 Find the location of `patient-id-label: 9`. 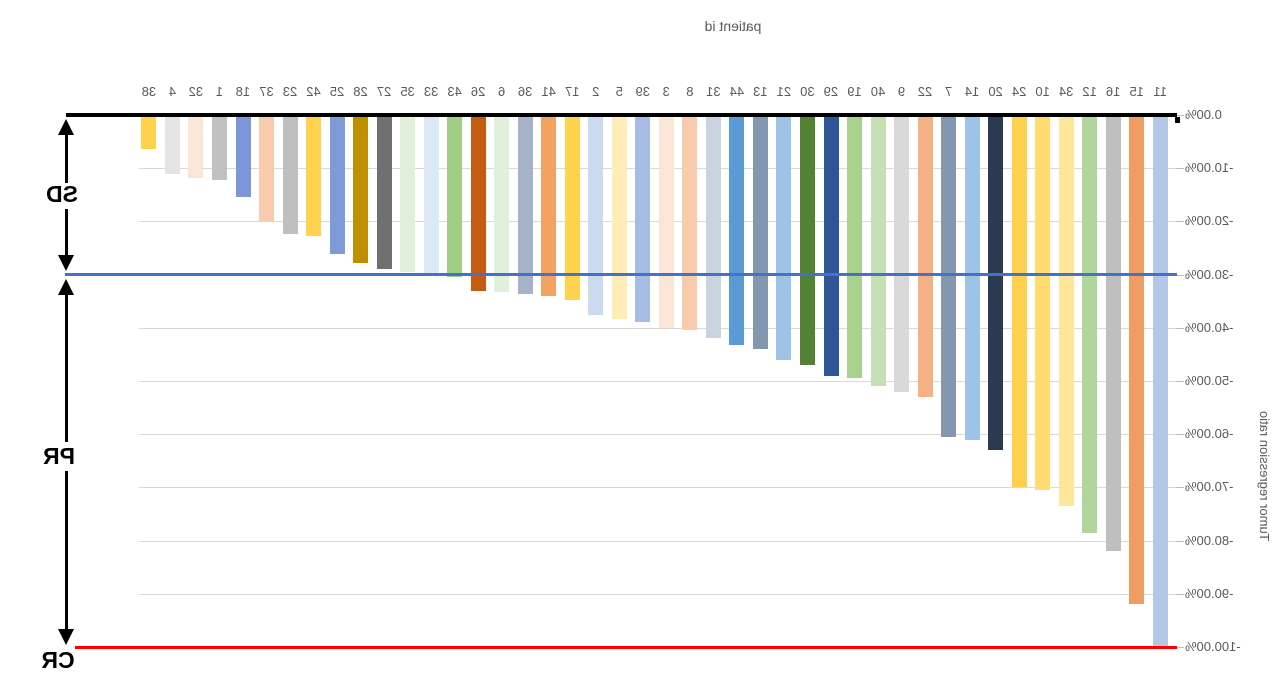

patient-id-label: 9 is located at coordinates (901, 91).